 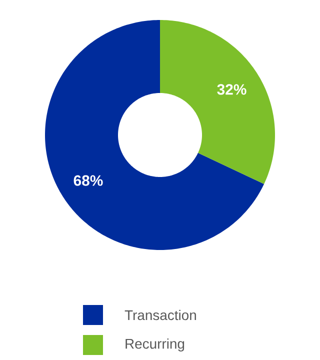 I want to click on data-label: 68%, so click(x=88, y=180).